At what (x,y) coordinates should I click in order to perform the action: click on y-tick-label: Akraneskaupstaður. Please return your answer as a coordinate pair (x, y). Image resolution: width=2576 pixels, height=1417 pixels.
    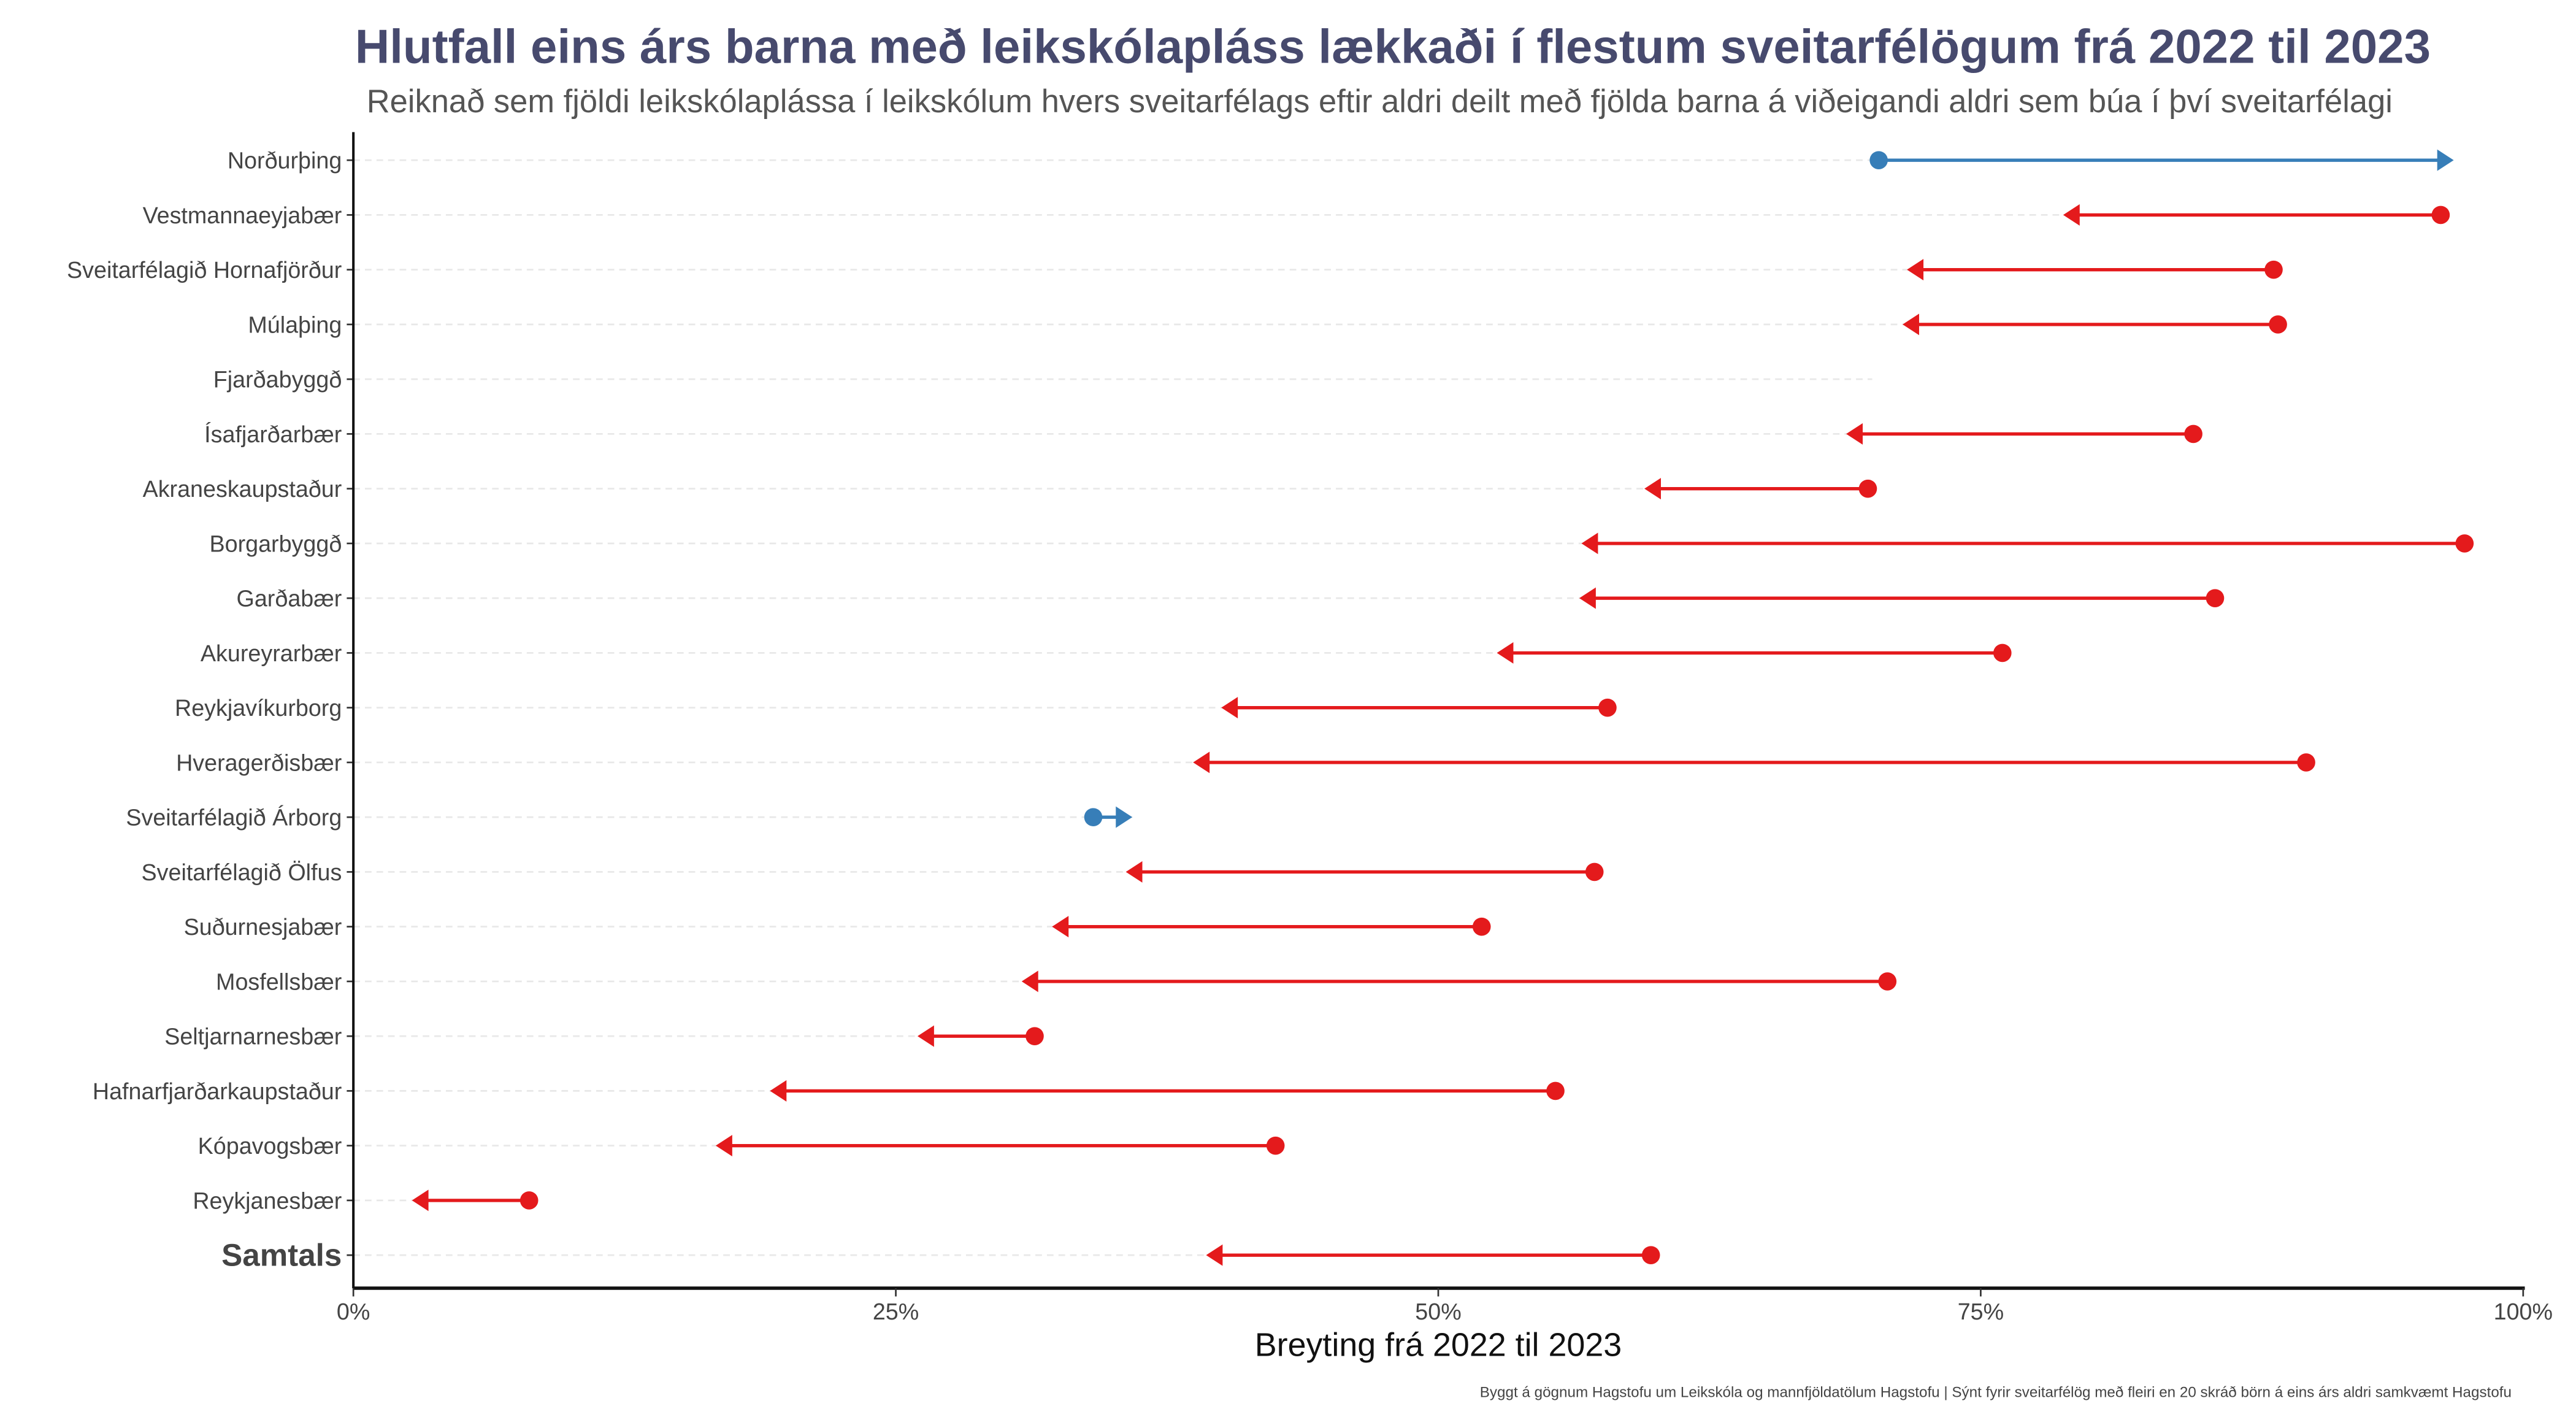
    Looking at the image, I should click on (242, 489).